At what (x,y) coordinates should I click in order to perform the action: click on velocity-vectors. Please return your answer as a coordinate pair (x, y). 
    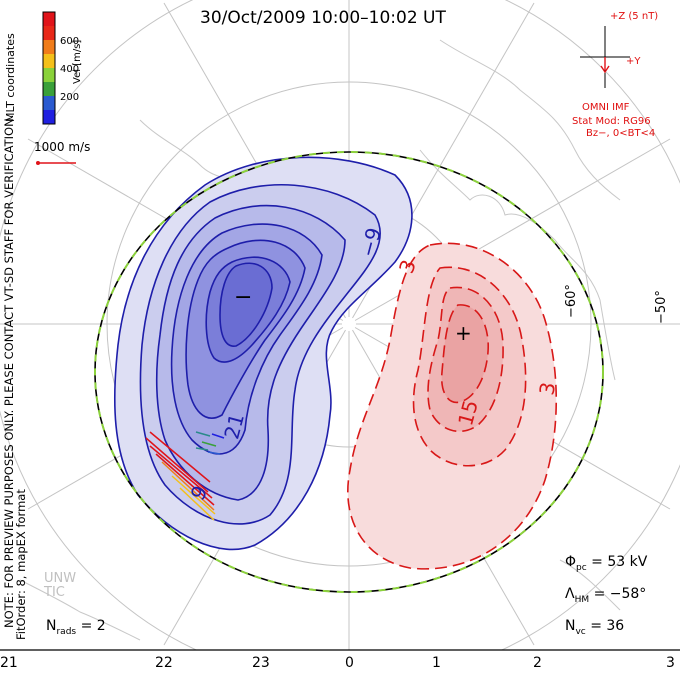
    Looking at the image, I should click on (185, 476).